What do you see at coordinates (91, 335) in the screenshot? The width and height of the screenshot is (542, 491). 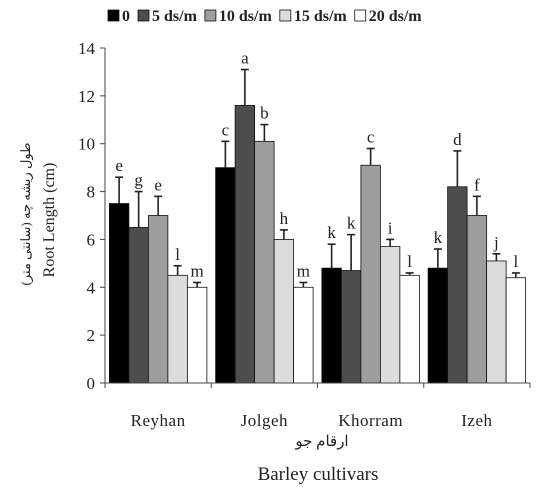 I see `y-tick-label: 2` at bounding box center [91, 335].